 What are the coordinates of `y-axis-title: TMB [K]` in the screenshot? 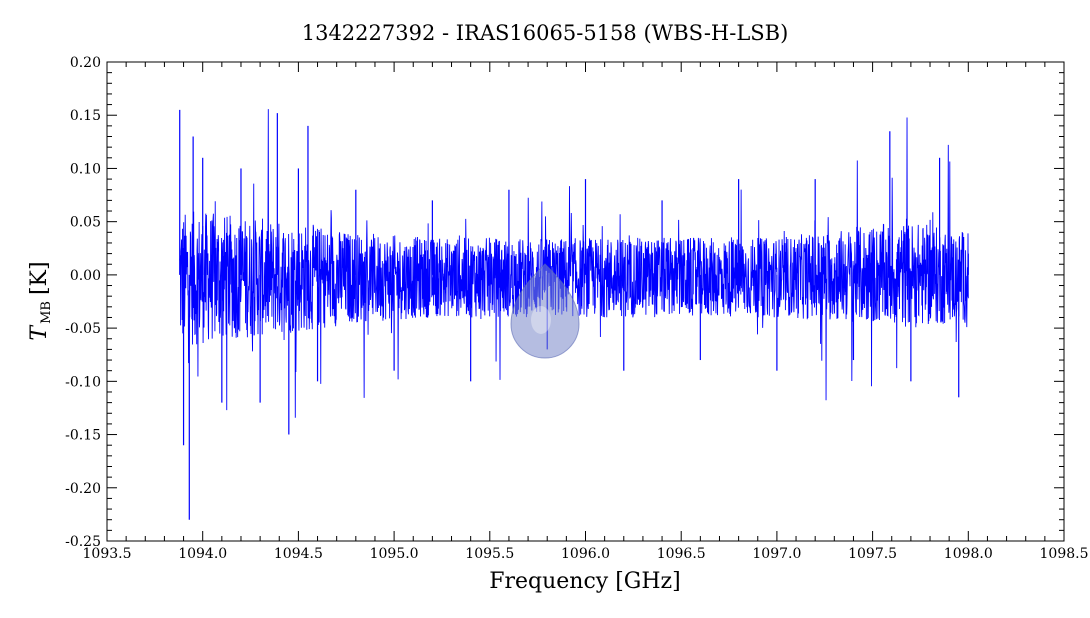 It's located at (40, 300).